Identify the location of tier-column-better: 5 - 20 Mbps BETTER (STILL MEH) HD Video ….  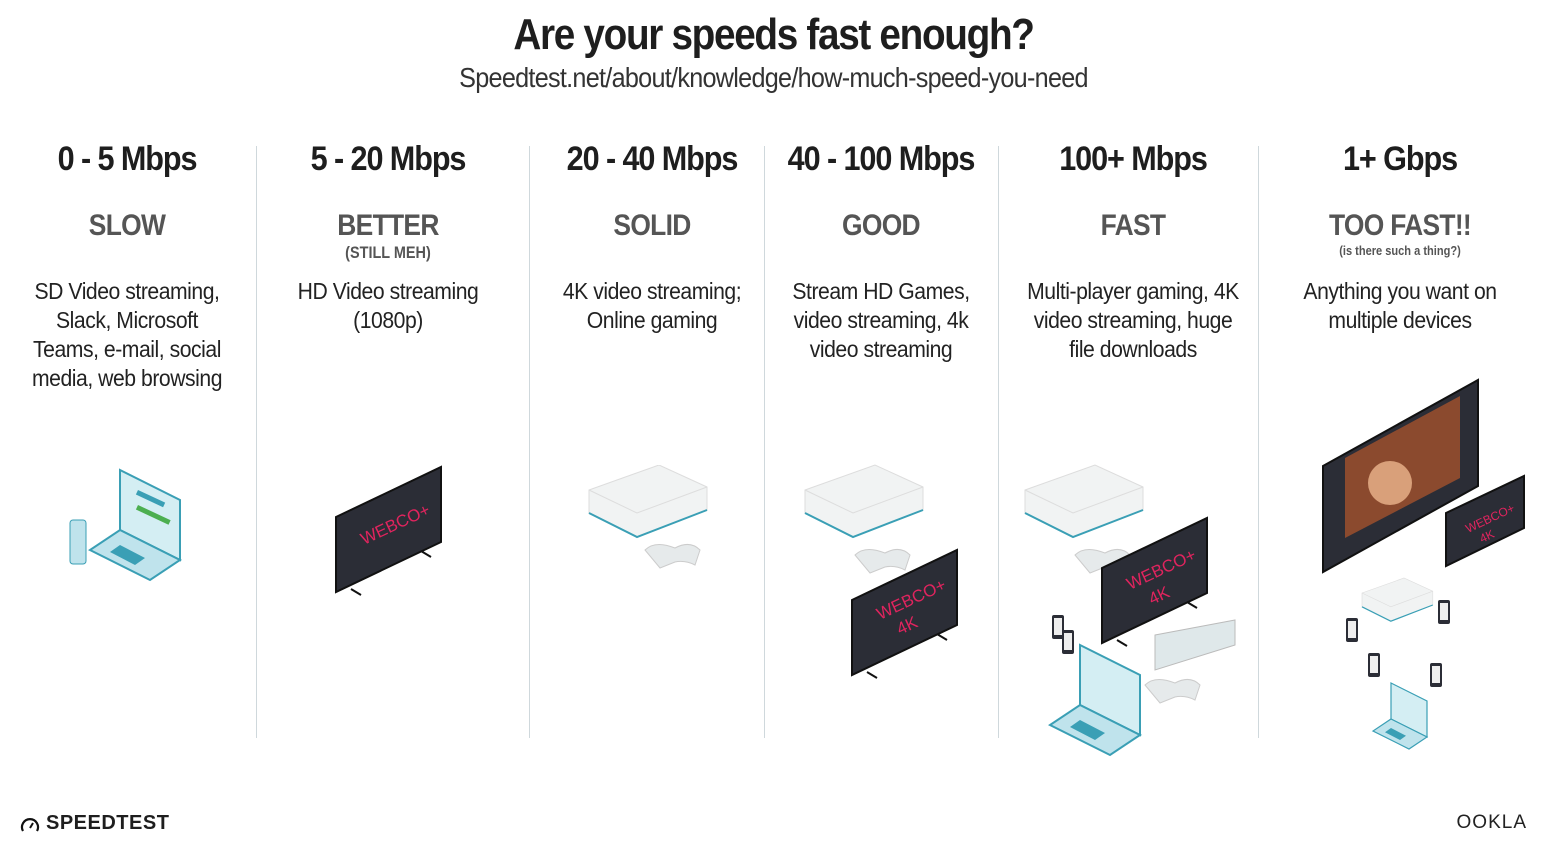
(388, 237).